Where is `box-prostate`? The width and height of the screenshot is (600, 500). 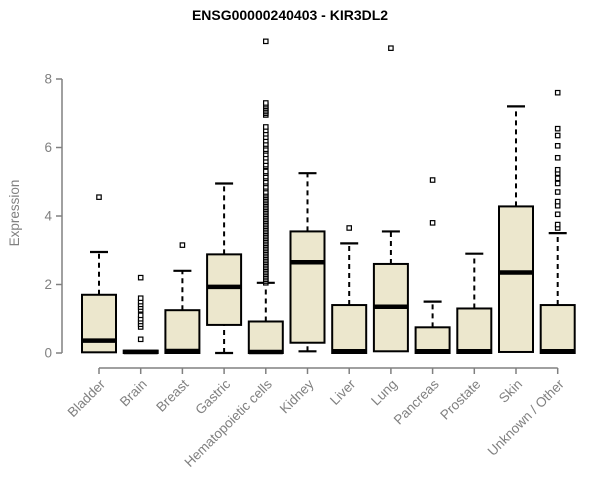 box-prostate is located at coordinates (474, 303).